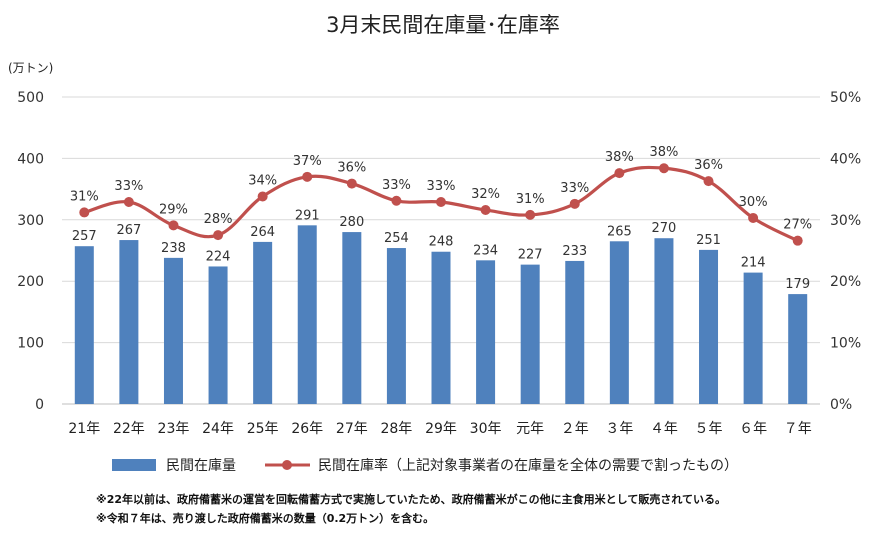 Image resolution: width=886 pixels, height=536 pixels. Describe the element at coordinates (173, 209) in the screenshot. I see `rate-value-label: 29%` at that location.